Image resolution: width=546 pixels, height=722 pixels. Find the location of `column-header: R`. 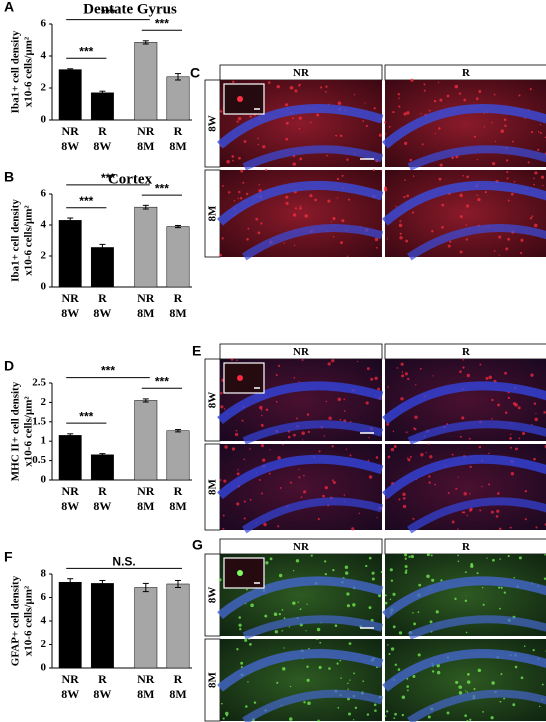

column-header: R is located at coordinates (466, 73).